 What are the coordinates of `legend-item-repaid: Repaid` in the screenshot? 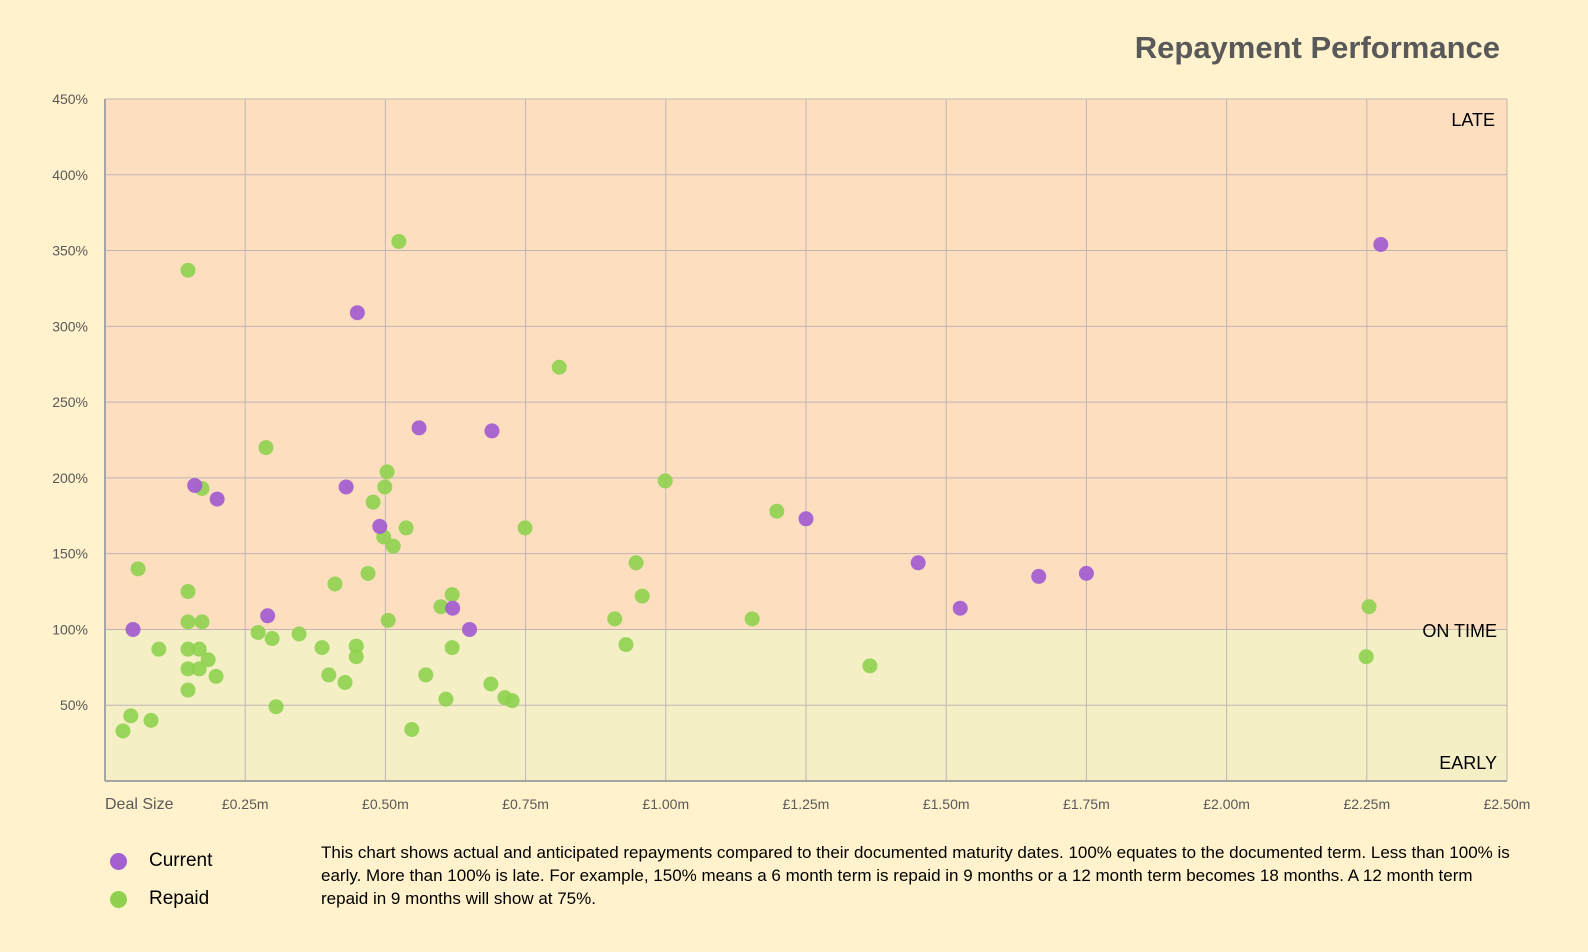 It's located at (161, 899).